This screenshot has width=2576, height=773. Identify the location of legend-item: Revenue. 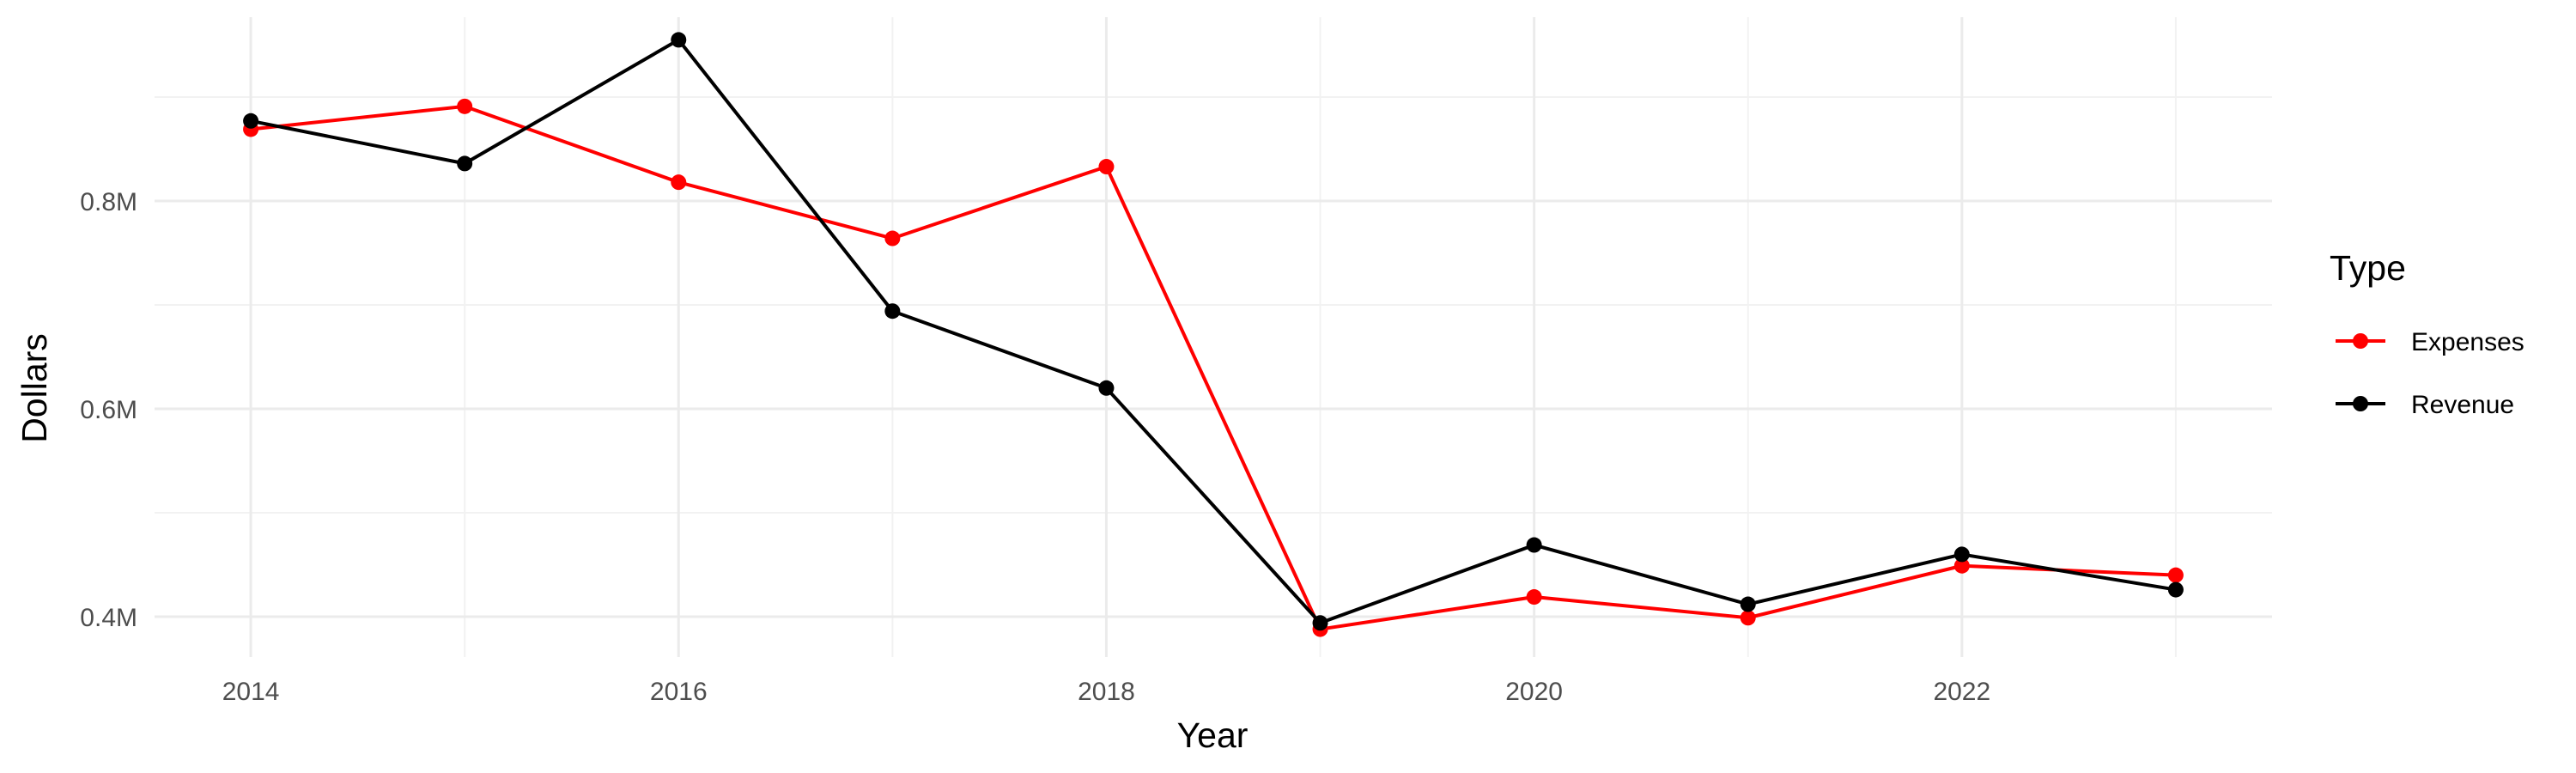
(2425, 405).